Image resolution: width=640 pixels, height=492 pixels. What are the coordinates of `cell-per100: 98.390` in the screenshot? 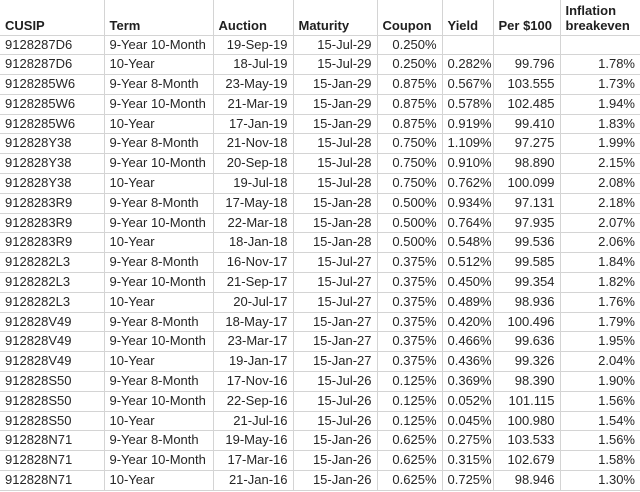 It's located at (527, 381).